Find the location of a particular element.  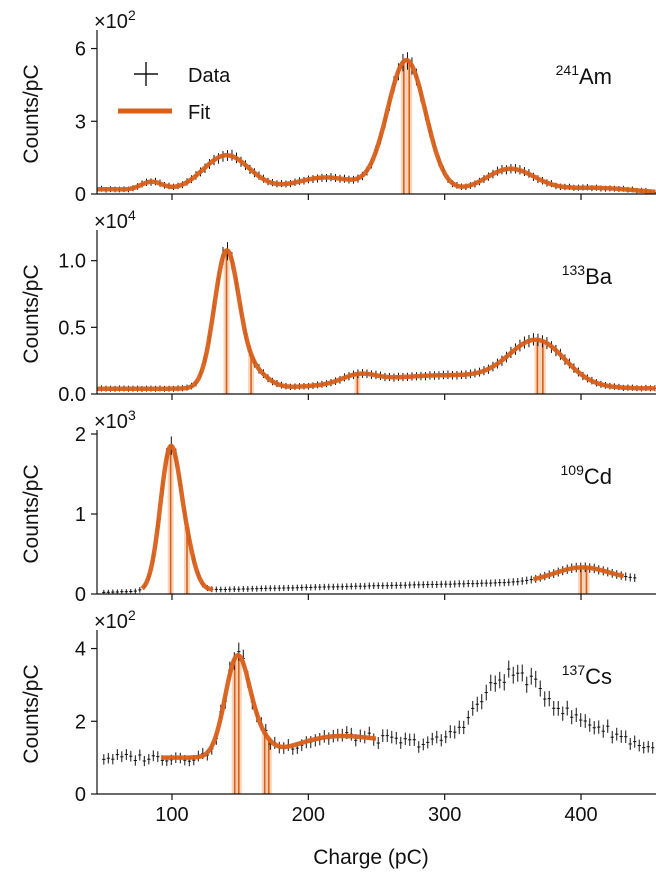

legend-item-data: Data is located at coordinates (182, 74).